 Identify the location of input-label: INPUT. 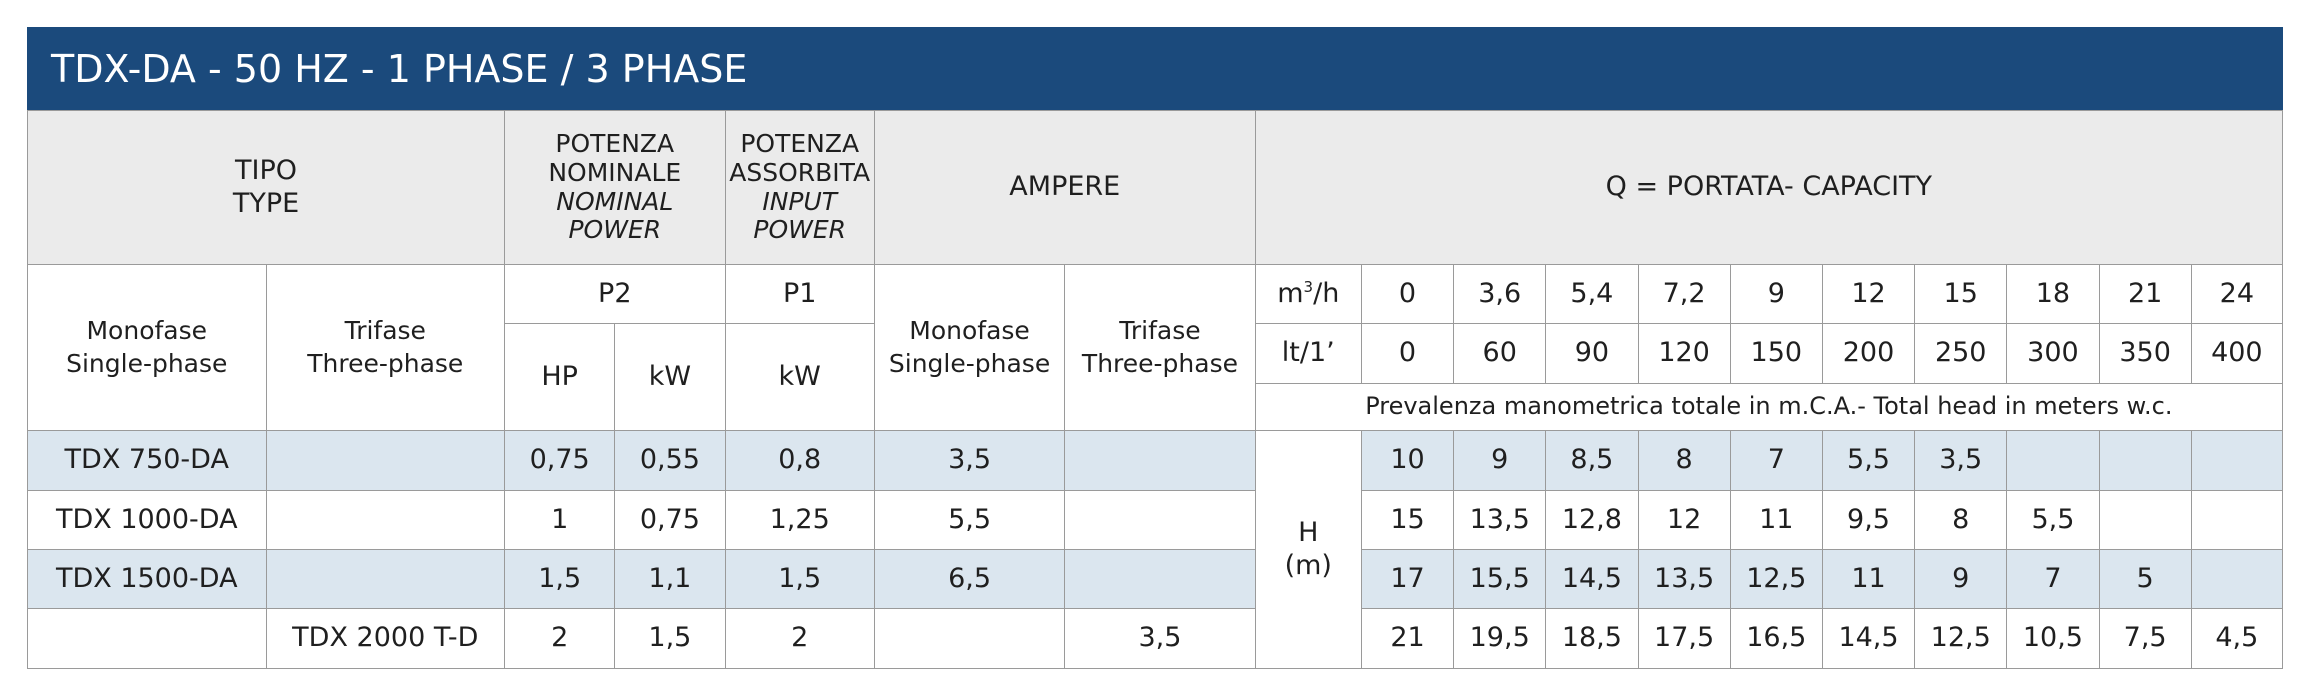
(799, 201).